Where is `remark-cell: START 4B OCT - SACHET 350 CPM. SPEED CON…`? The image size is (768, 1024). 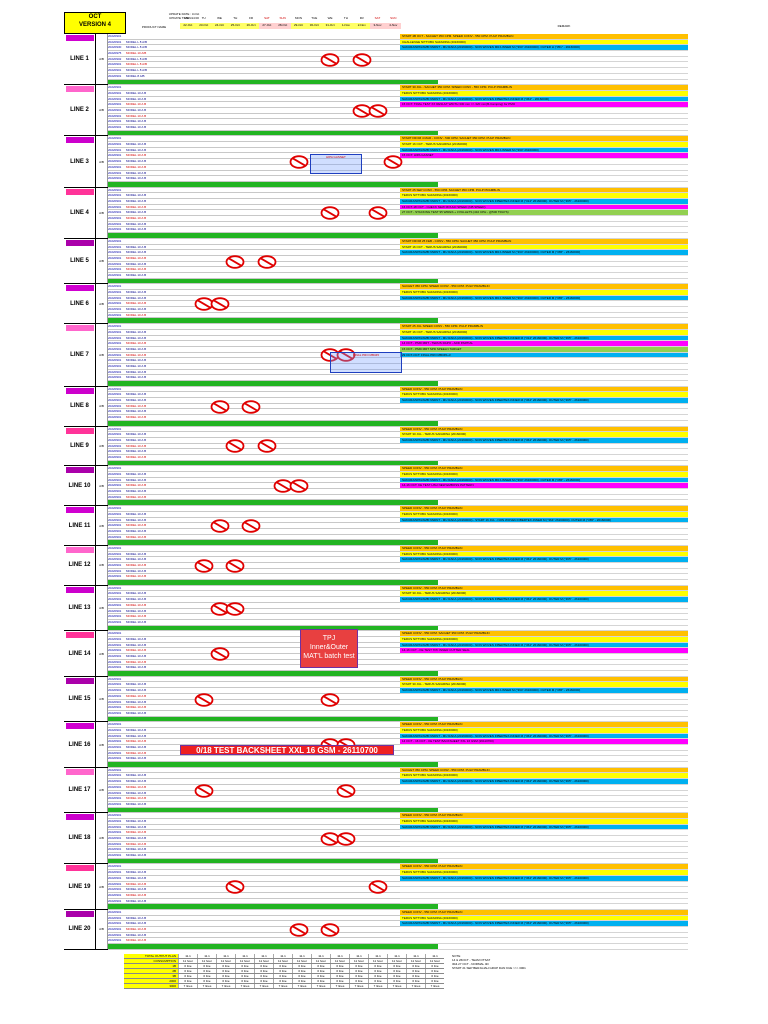 remark-cell: START 4B OCT - SACHET 350 CPM. SPEED CON… is located at coordinates (544, 37).